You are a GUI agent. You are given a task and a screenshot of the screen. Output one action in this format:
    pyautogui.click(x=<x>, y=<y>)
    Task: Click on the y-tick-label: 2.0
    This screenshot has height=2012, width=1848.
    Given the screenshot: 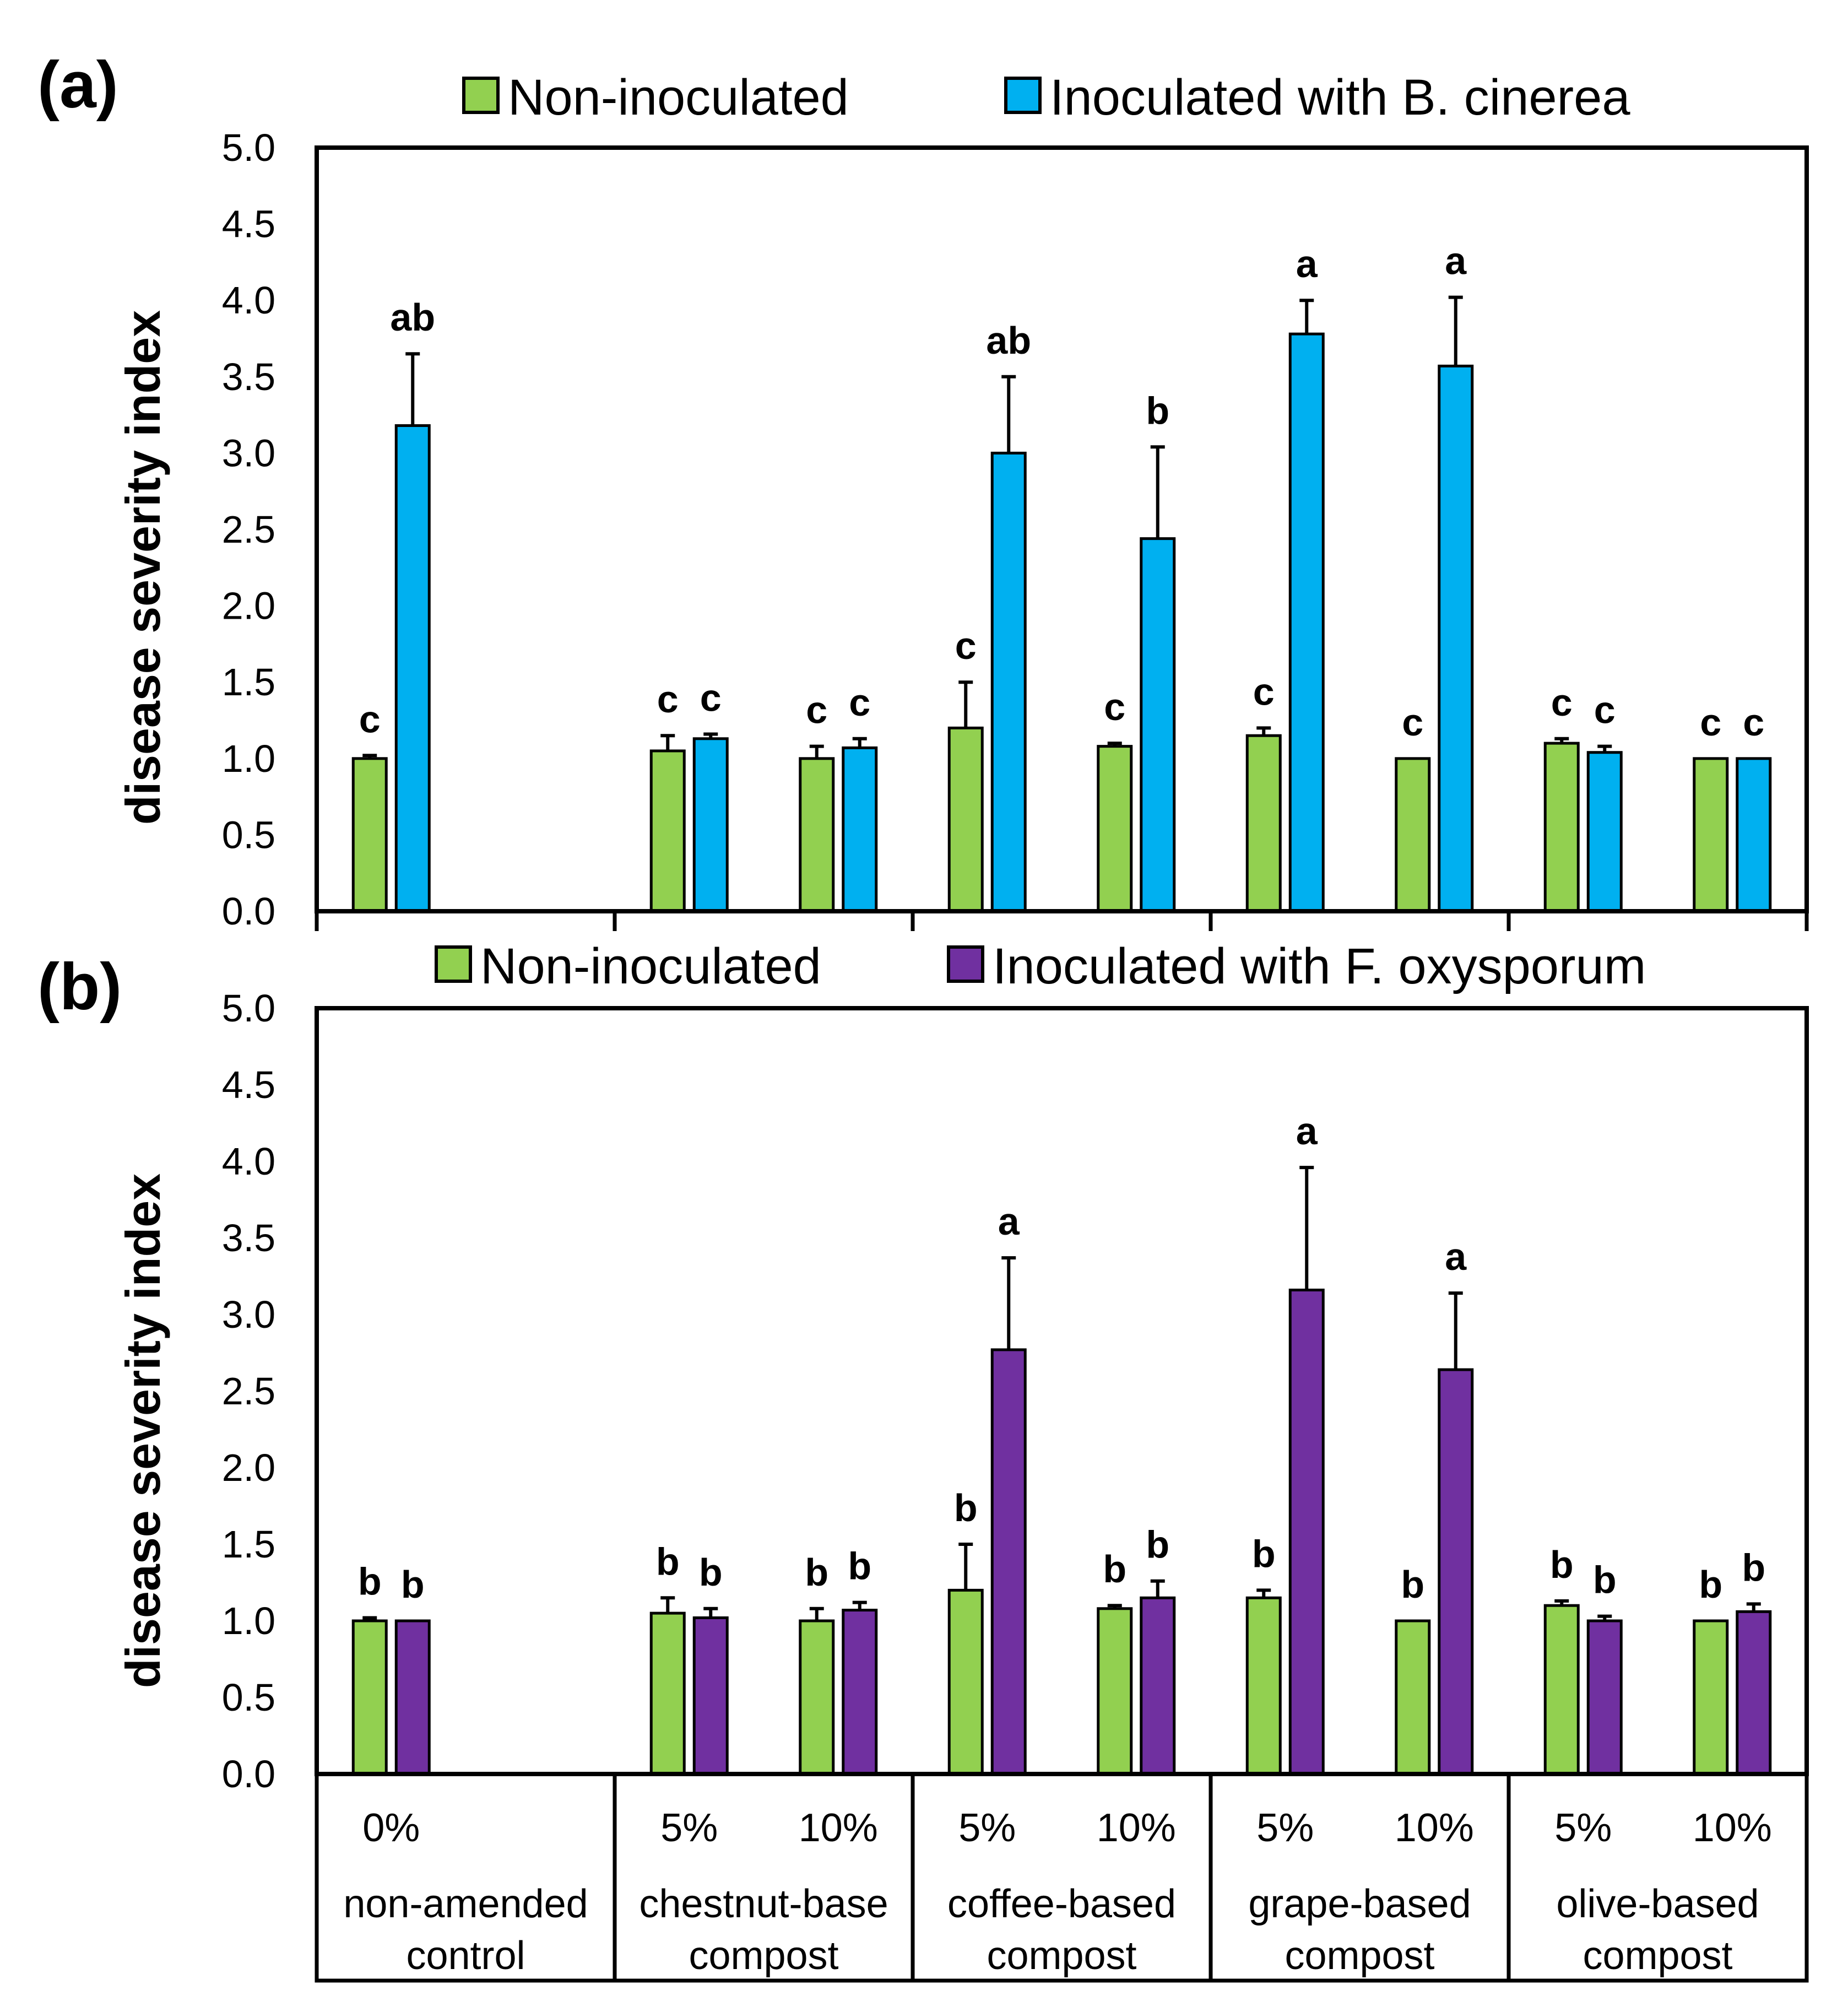 What is the action you would take?
    pyautogui.click(x=248, y=1467)
    